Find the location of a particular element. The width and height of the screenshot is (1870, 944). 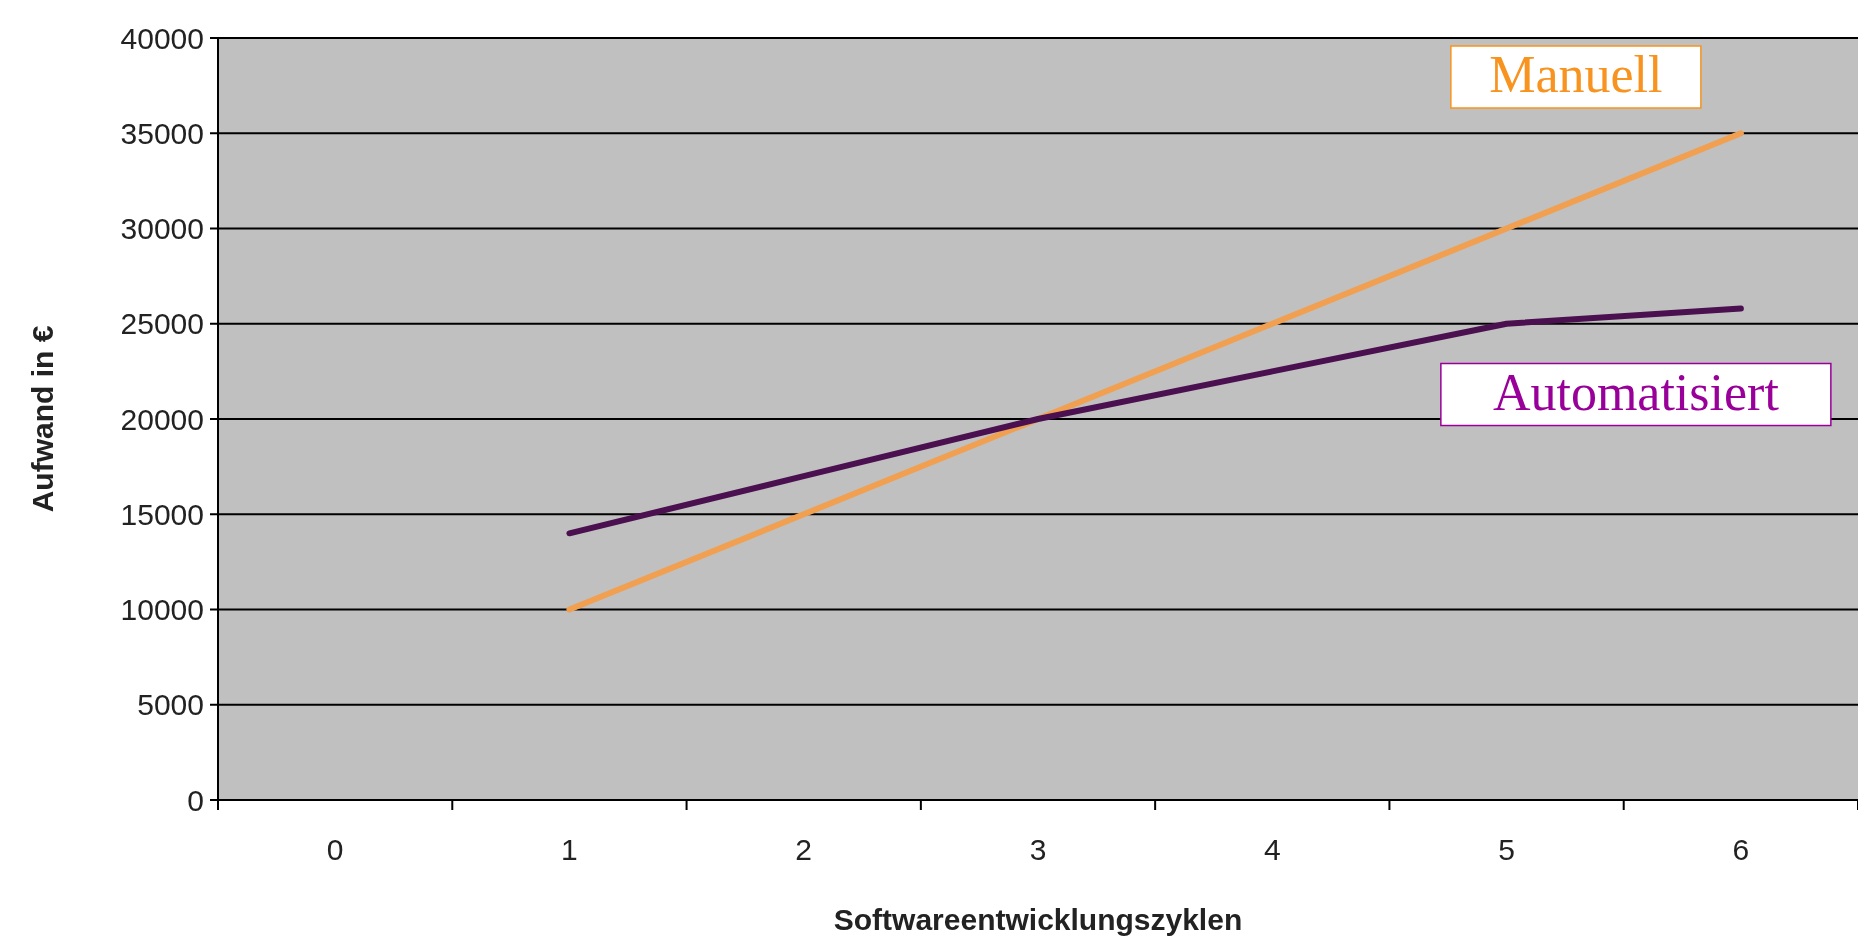

y-tick-label: 5000 is located at coordinates (170, 705).